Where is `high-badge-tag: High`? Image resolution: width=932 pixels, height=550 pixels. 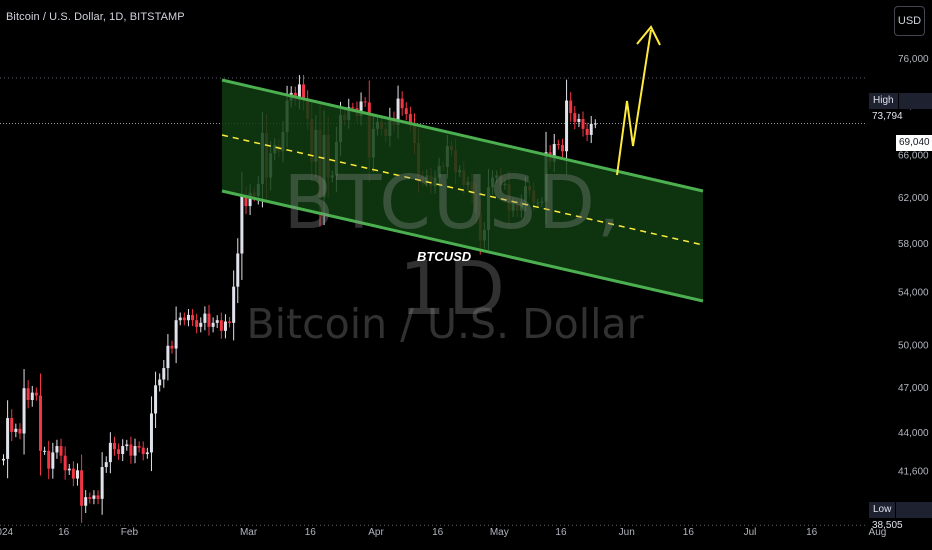
high-badge-tag: High is located at coordinates (884, 101).